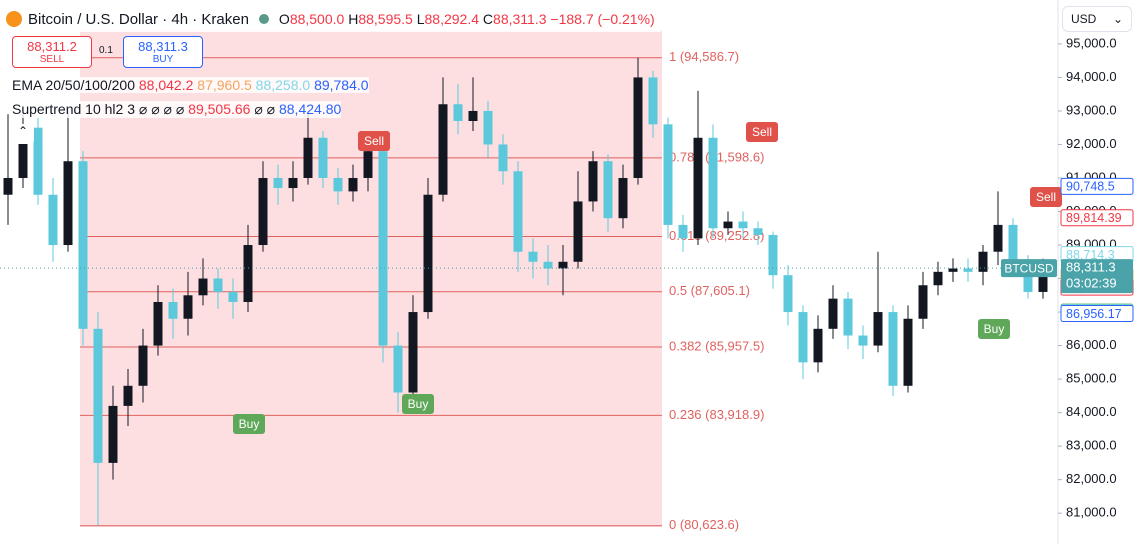 This screenshot has height=544, width=1138. What do you see at coordinates (1029, 268) in the screenshot?
I see `symbol-badge-text: BTCUSD` at bounding box center [1029, 268].